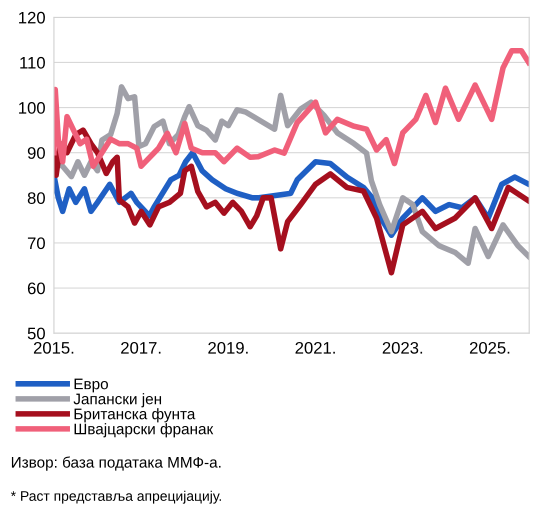 This screenshot has width=534, height=511. I want to click on x-tick-label: 2017., so click(140, 348).